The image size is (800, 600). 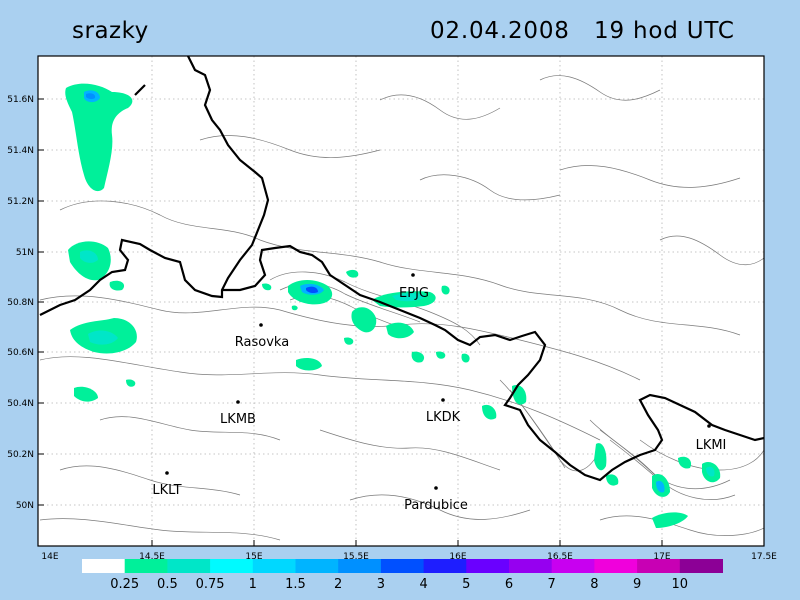 I want to click on lon-tick-label: 14E, so click(x=49, y=557).